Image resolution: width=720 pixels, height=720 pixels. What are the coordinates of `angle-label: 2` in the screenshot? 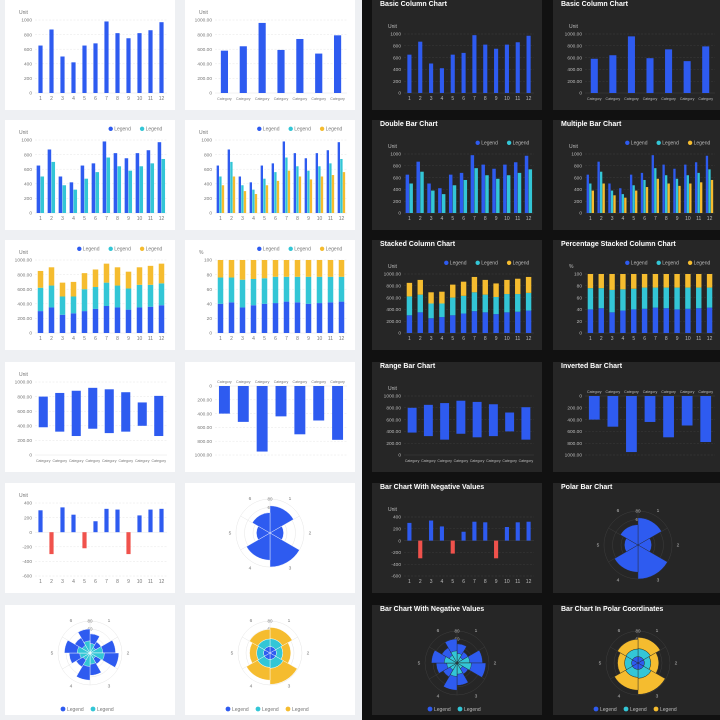 It's located at (310, 534).